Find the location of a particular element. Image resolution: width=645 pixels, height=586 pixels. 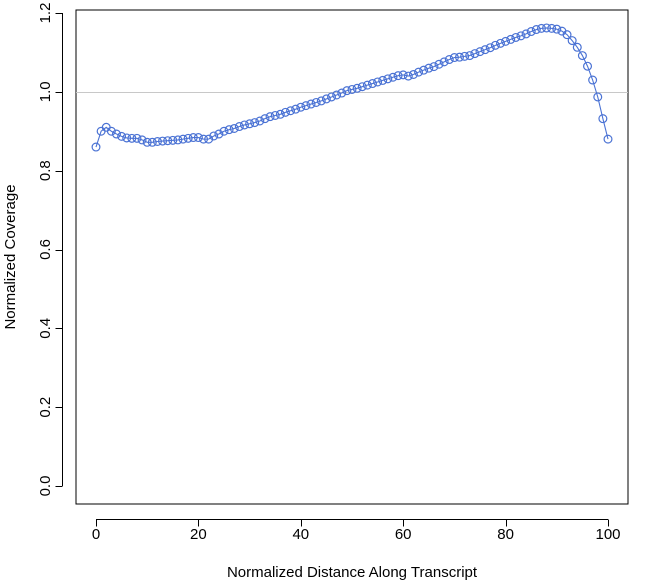

y-tick-label: 1.2 is located at coordinates (45, 13).